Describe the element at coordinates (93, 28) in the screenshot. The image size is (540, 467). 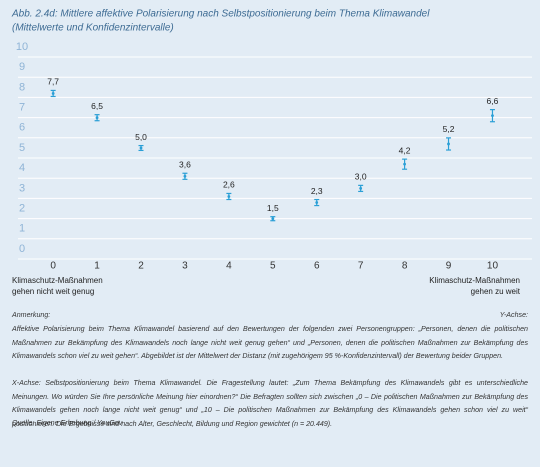
I see `chart-subtitle: (Mittelwerte und Konfidenzintervalle)` at that location.